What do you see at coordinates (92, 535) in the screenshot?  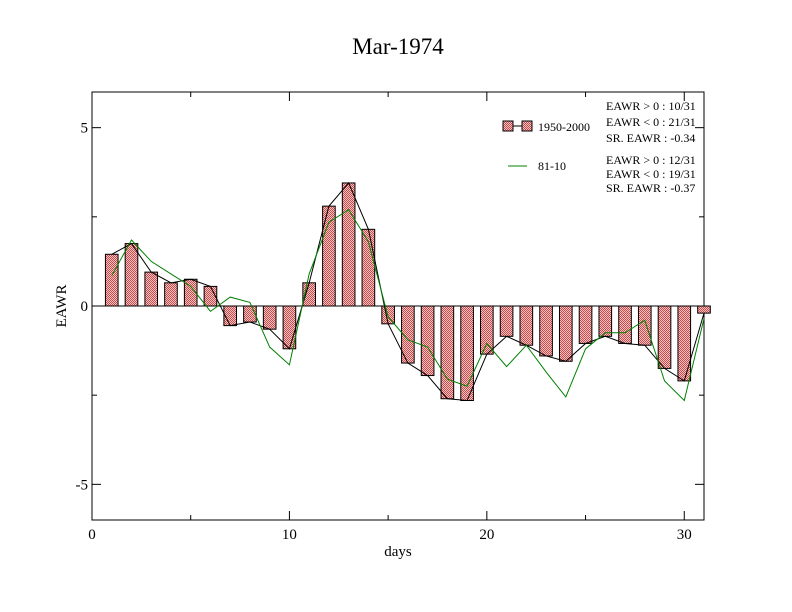 I see `x-tick-label: 0` at bounding box center [92, 535].